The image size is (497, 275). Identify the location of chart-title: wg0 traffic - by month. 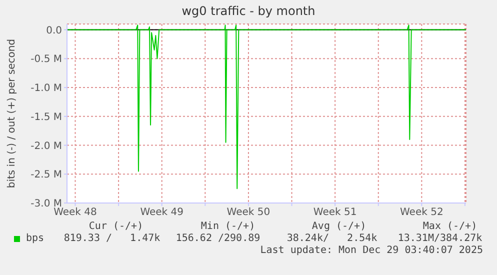
(248, 11).